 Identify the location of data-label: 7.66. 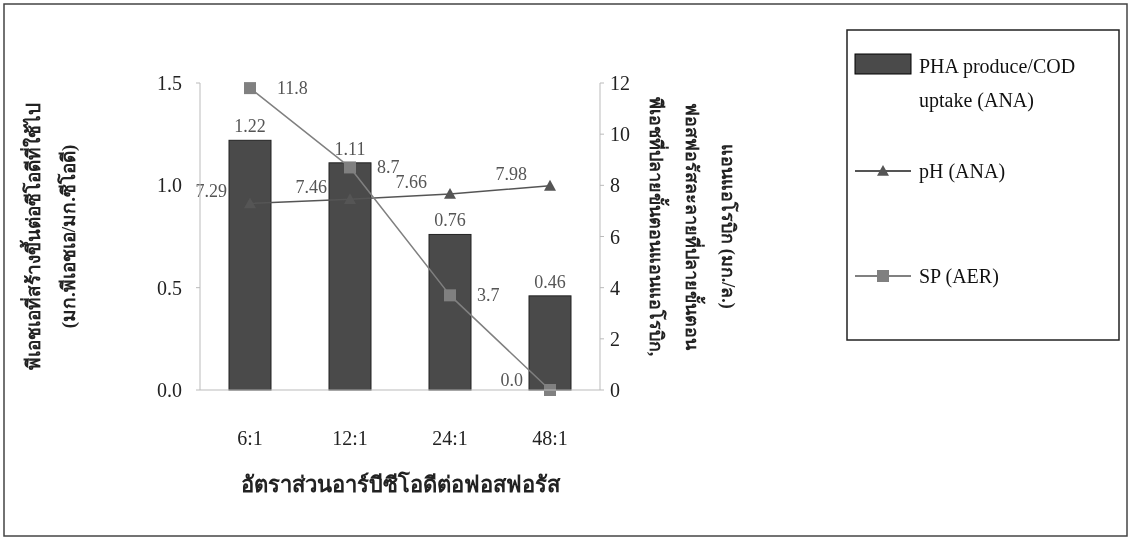
(411, 182).